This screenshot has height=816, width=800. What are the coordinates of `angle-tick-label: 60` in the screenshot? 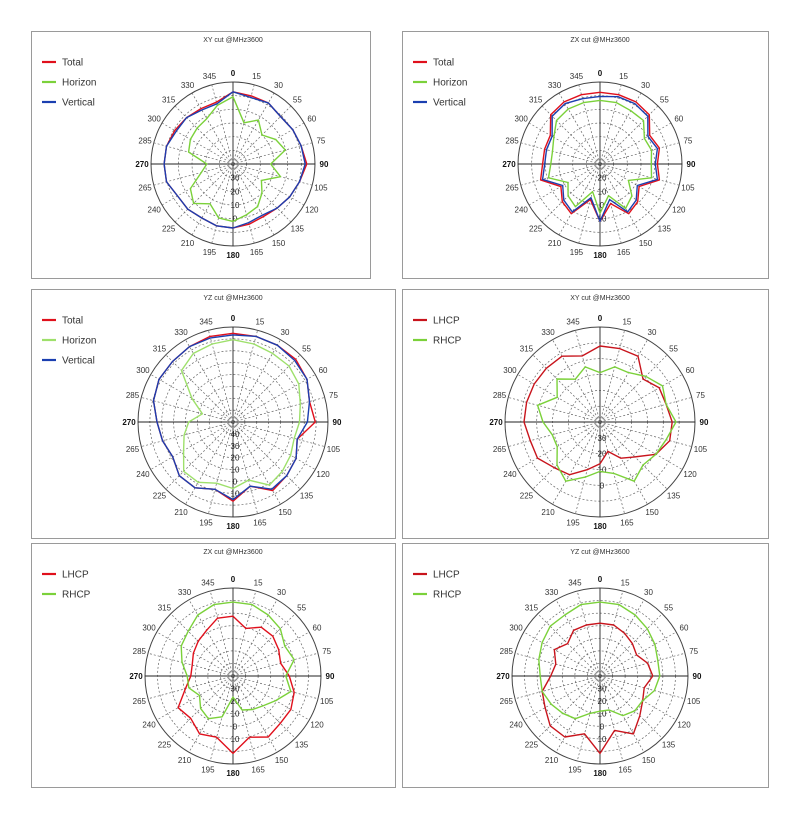 It's located at (678, 119).